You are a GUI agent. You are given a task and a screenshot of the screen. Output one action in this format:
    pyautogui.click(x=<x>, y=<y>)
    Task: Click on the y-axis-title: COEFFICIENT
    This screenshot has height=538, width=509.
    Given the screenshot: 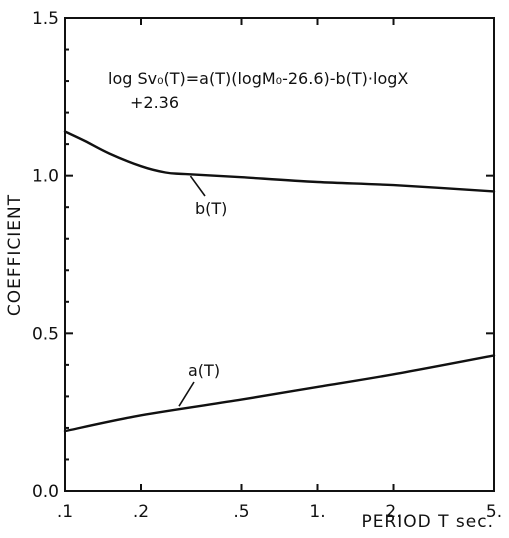 What is the action you would take?
    pyautogui.click(x=15, y=255)
    